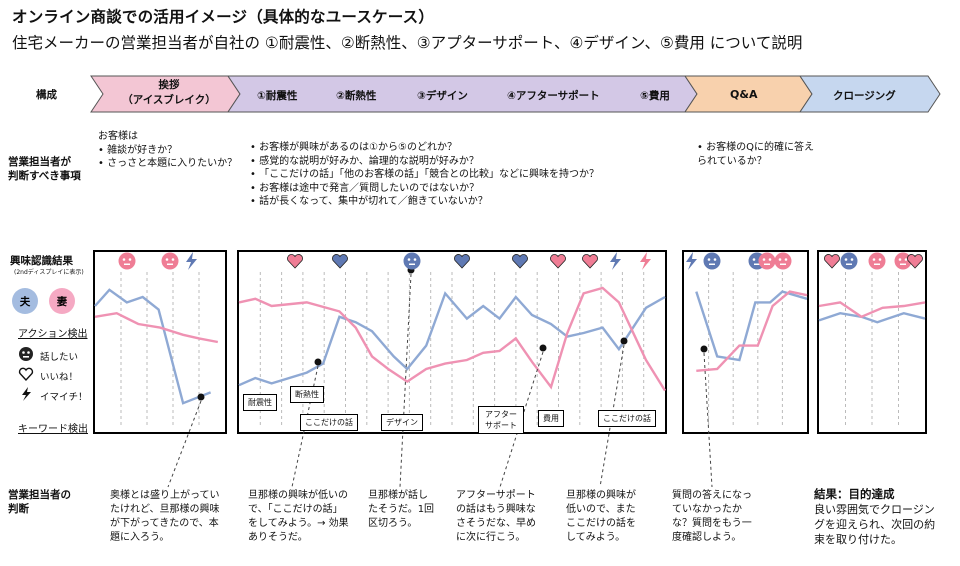 This screenshot has width=960, height=566. I want to click on greeting-judgment-lead: お客様は, so click(118, 136).